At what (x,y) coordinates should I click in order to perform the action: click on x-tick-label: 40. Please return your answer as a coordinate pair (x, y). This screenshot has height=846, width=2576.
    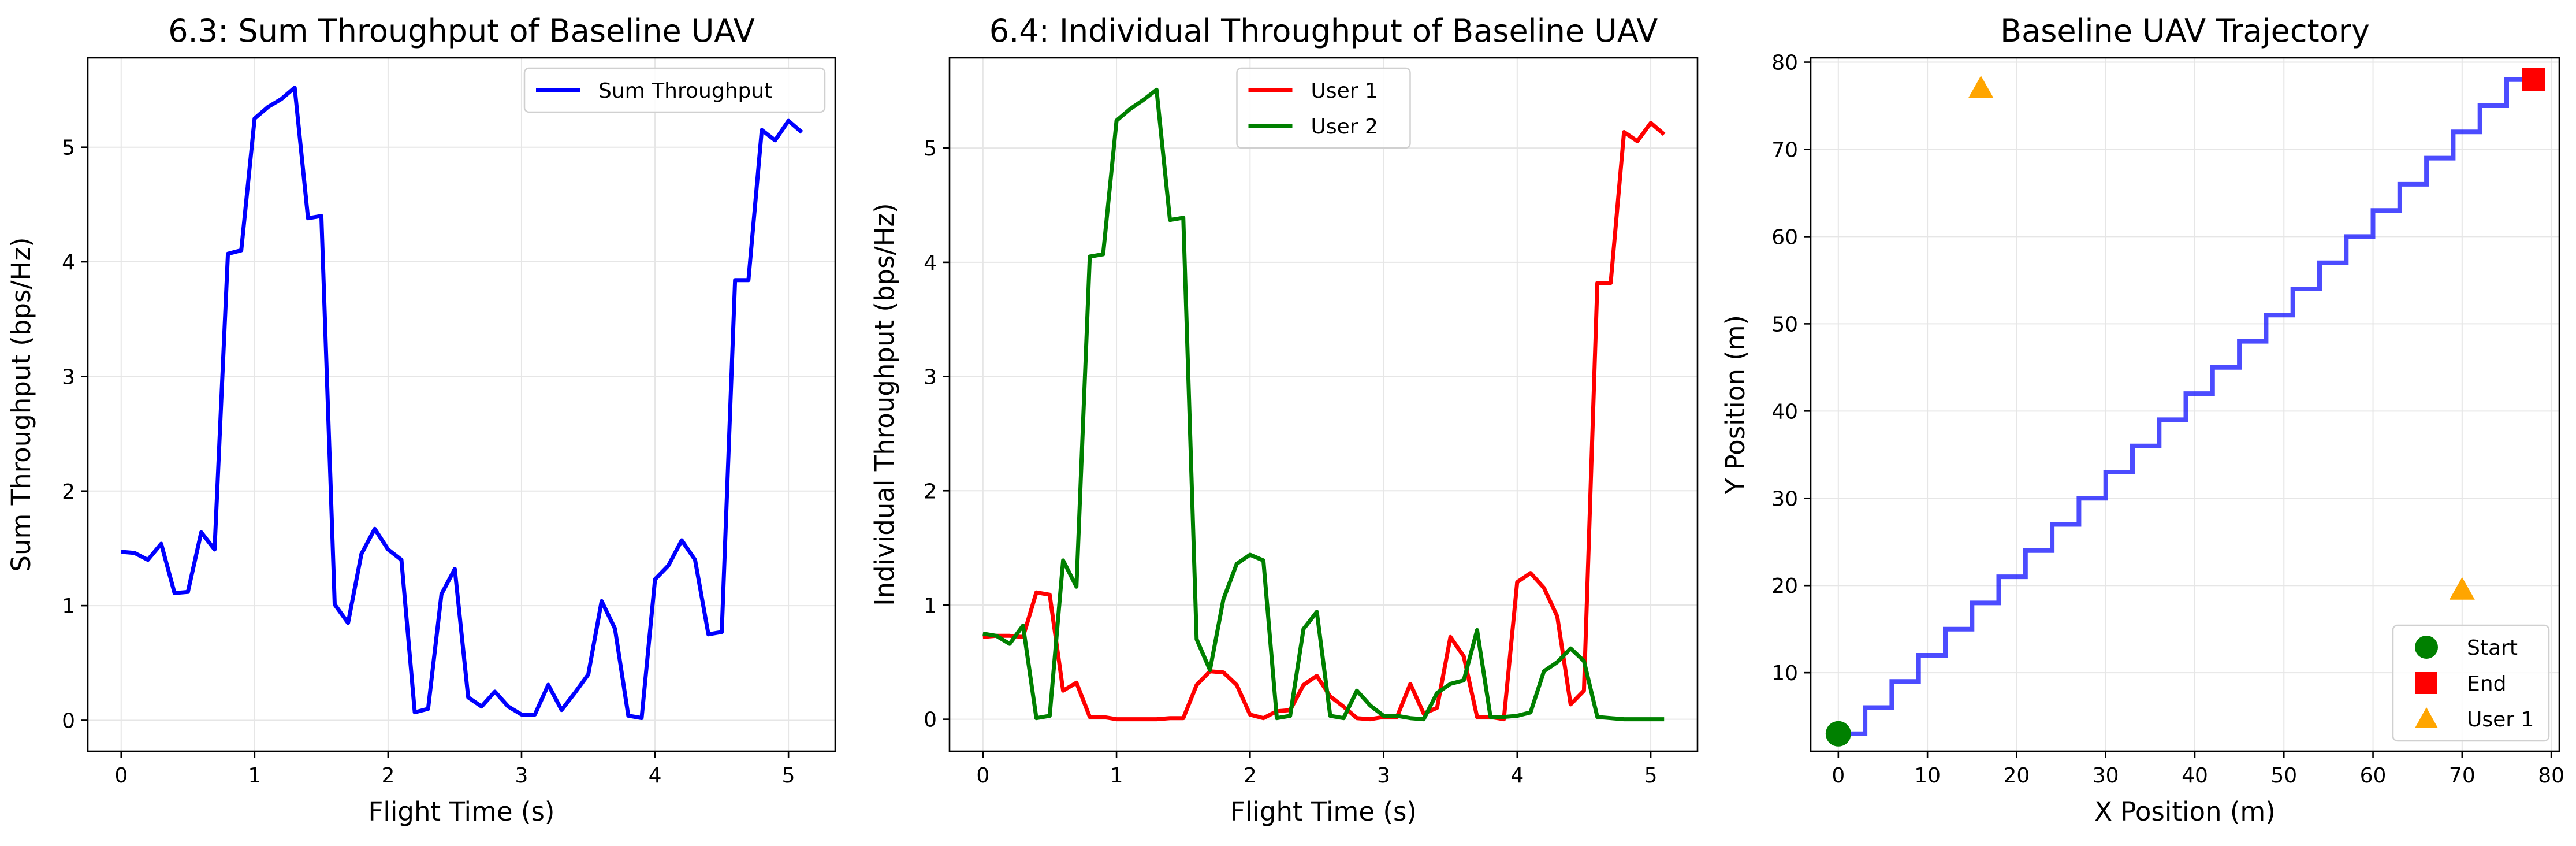
    Looking at the image, I should click on (2195, 776).